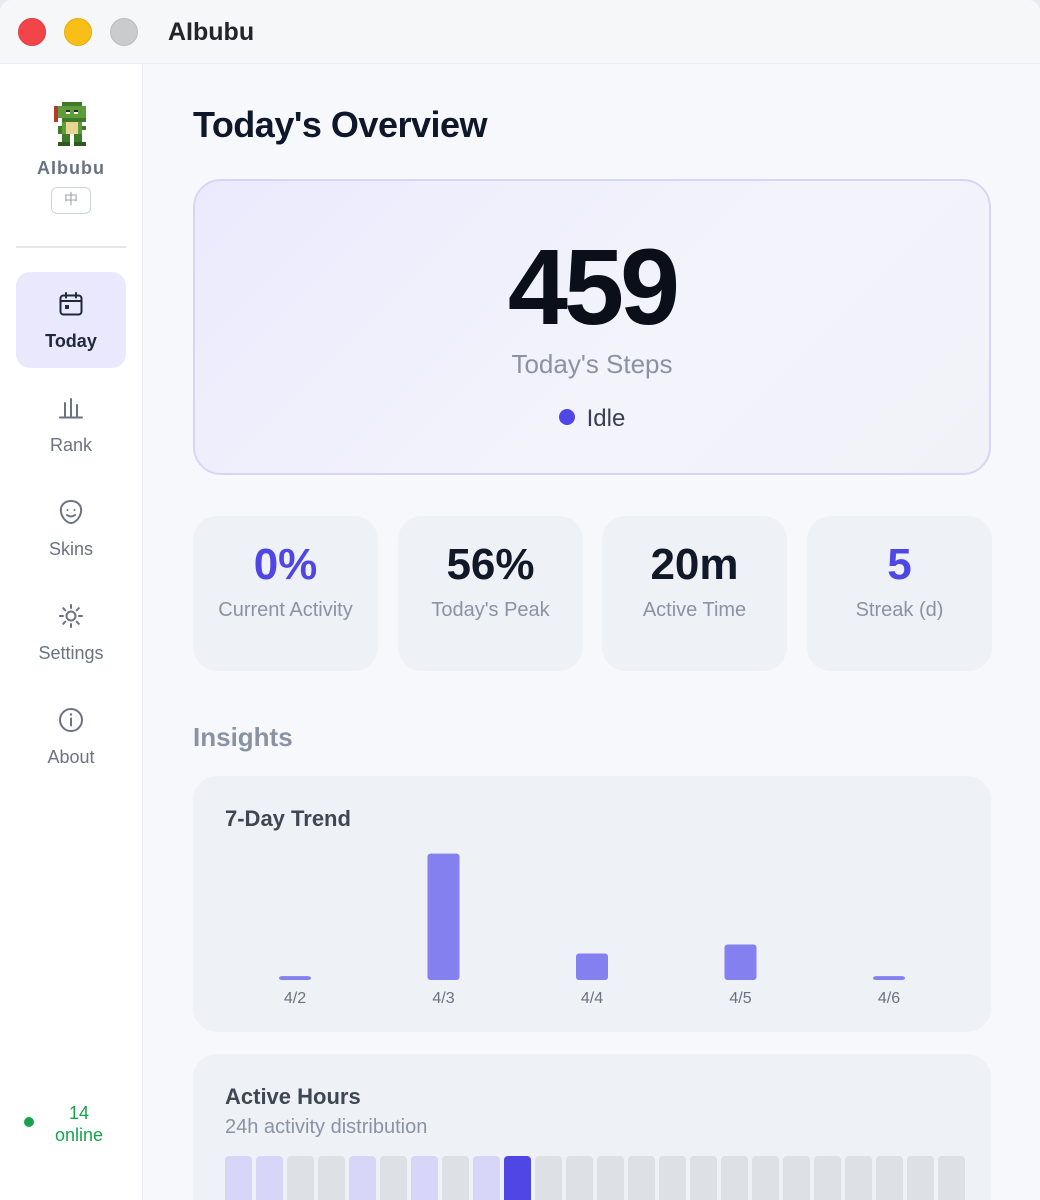 The width and height of the screenshot is (1040, 1200). I want to click on active-hours-card: Active Hours 24h activity distribution, so click(592, 1127).